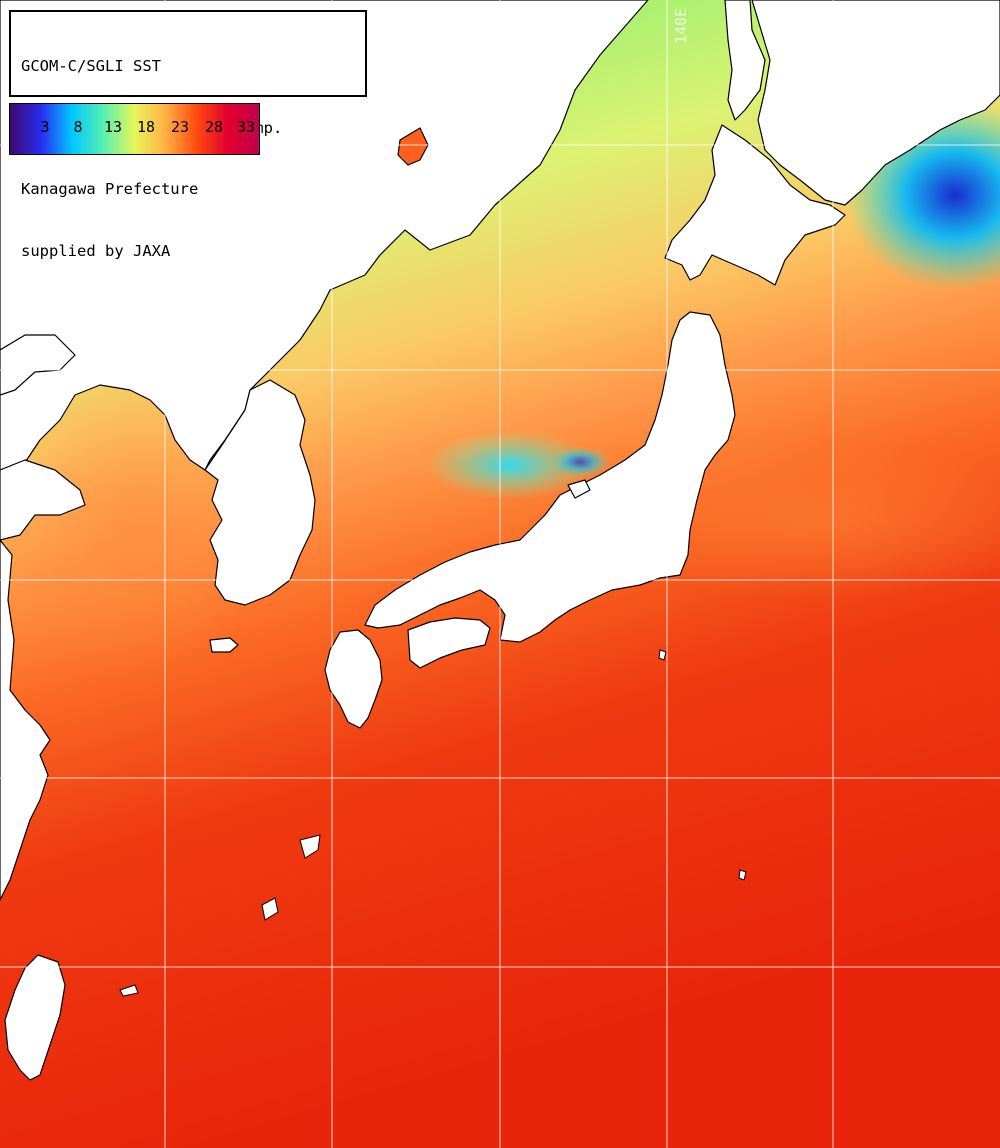  What do you see at coordinates (78, 127) in the screenshot?
I see `legend-tick: 8` at bounding box center [78, 127].